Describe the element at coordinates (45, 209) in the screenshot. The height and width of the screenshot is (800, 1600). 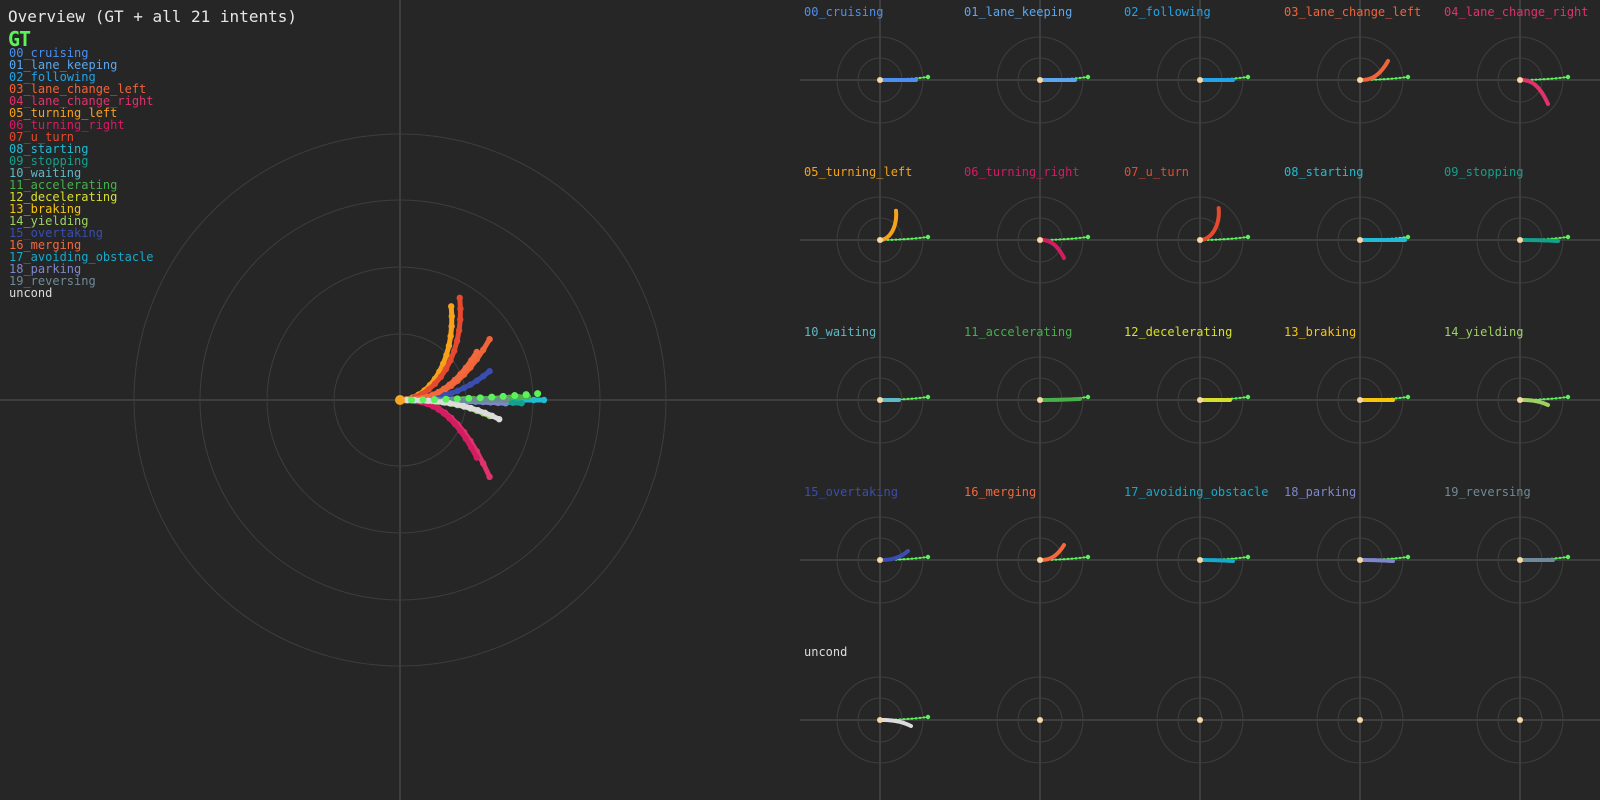
I see `legend-item-13_braking: 13_braking` at that location.